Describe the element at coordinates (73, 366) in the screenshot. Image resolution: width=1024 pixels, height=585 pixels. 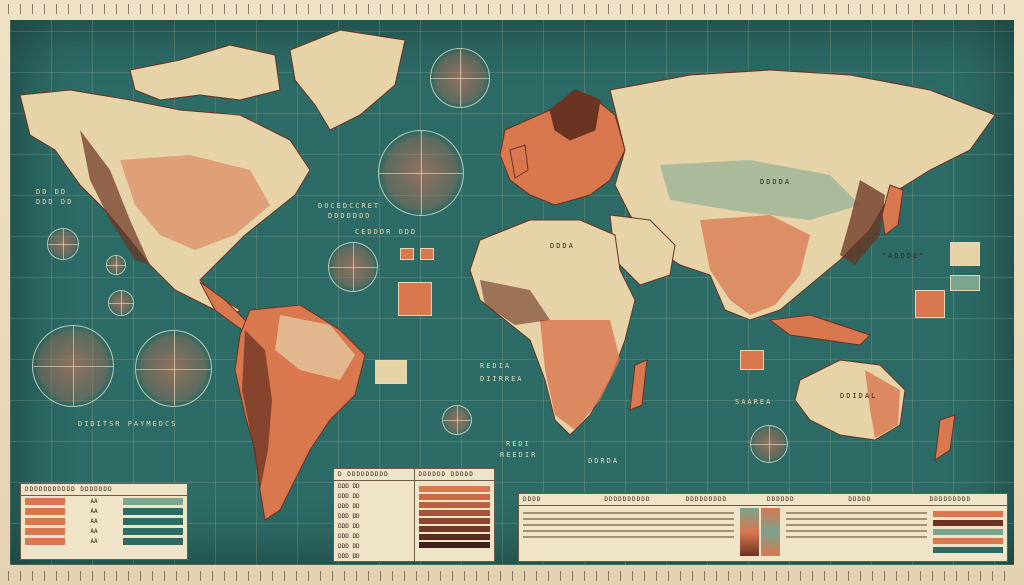
I see `inset-circle-pacific-west` at that location.